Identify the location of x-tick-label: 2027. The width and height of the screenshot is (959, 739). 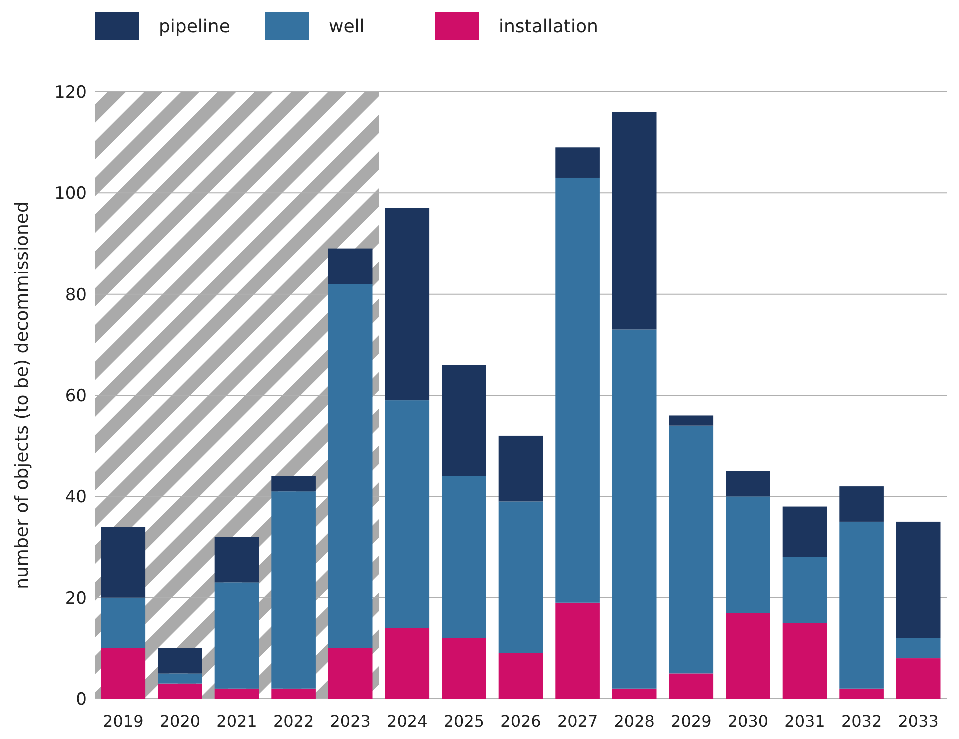
(577, 721).